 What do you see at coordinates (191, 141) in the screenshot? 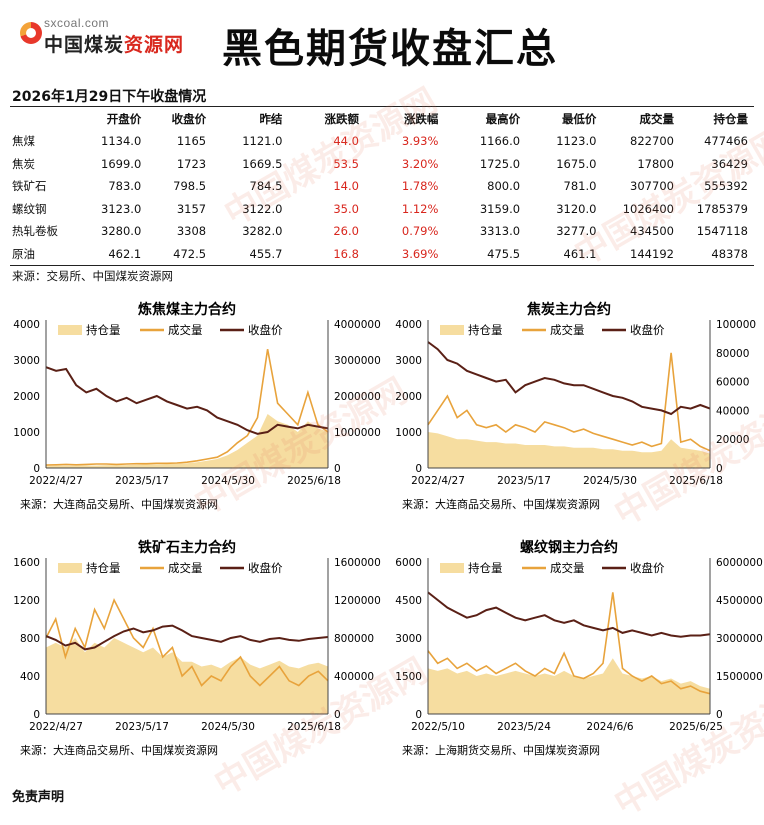
I see `table-cell: 1165` at bounding box center [191, 141].